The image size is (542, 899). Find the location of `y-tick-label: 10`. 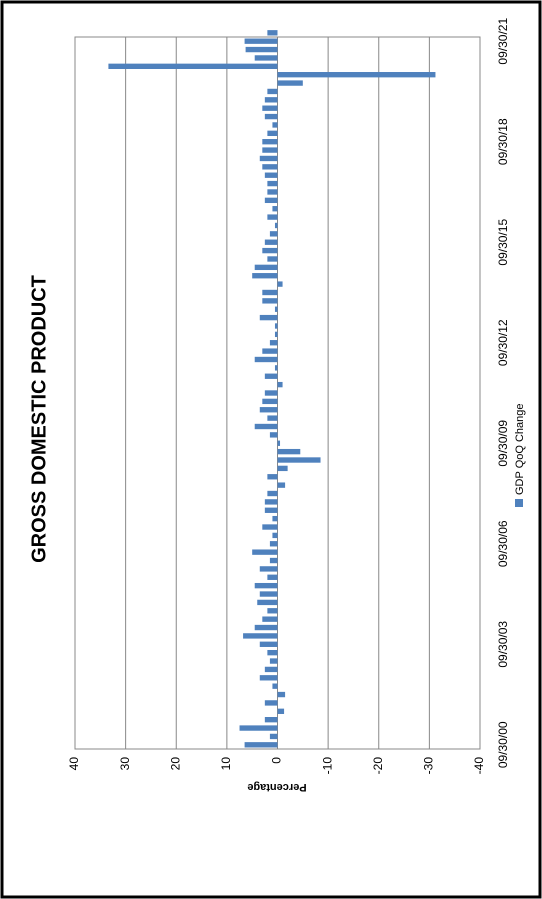

y-tick-label: 10 is located at coordinates (226, 764).